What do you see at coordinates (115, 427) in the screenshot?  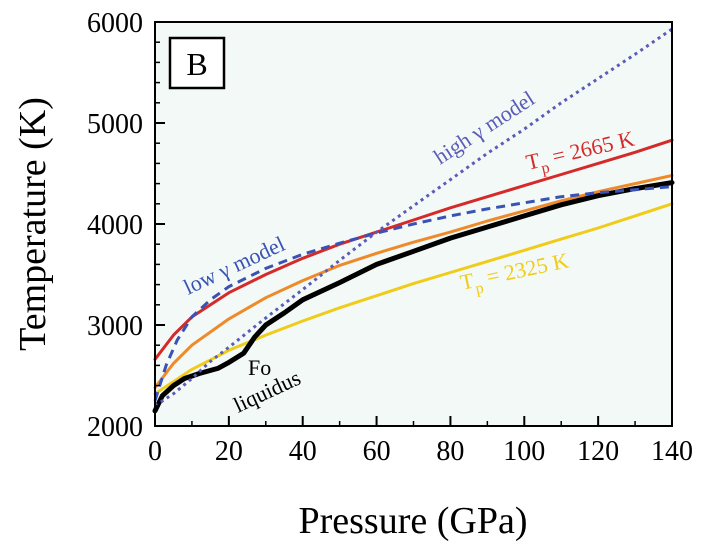 I see `y-tick-label: 2000` at bounding box center [115, 427].